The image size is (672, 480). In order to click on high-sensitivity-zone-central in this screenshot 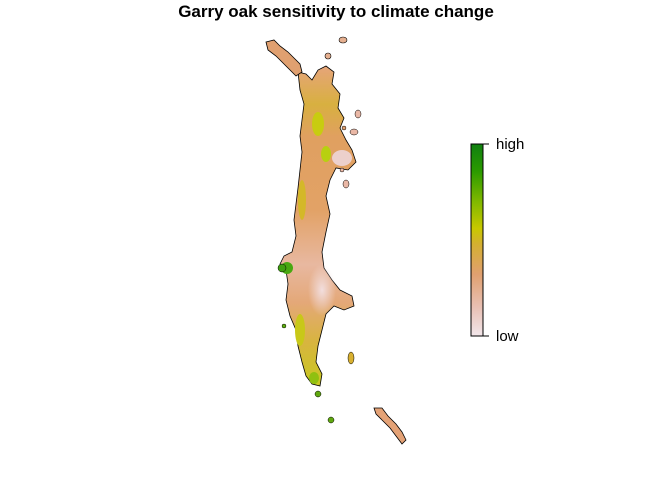, I will do `click(326, 154)`.